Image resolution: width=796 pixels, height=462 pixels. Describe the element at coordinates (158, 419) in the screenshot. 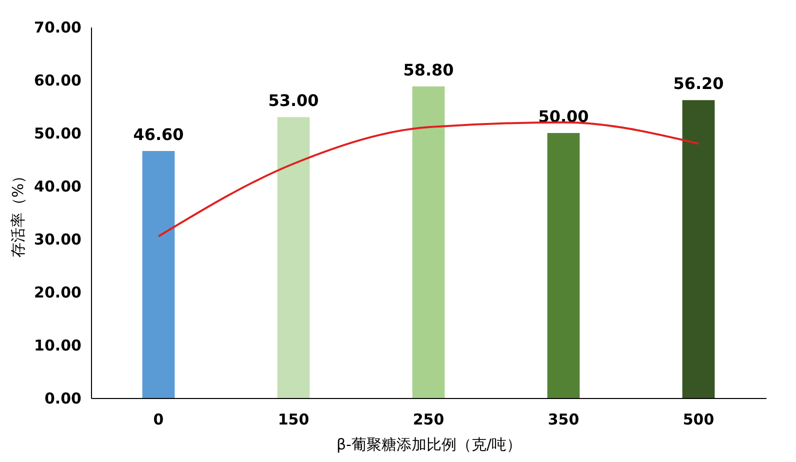

I see `x-tick-label: 0` at that location.